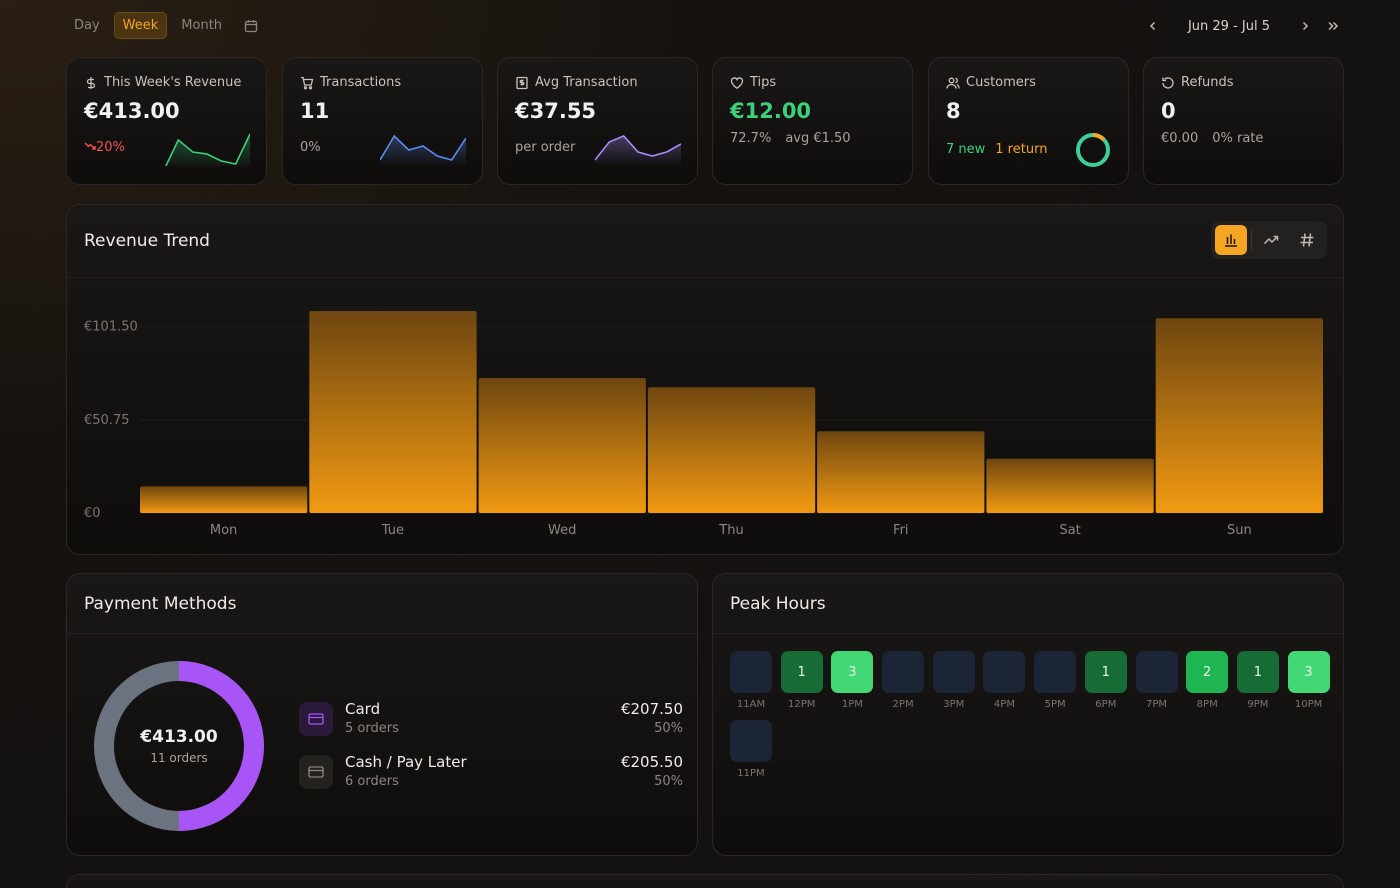  What do you see at coordinates (166, 121) in the screenshot?
I see `revenue-card: This Week's Revenue €413.00 20%` at bounding box center [166, 121].